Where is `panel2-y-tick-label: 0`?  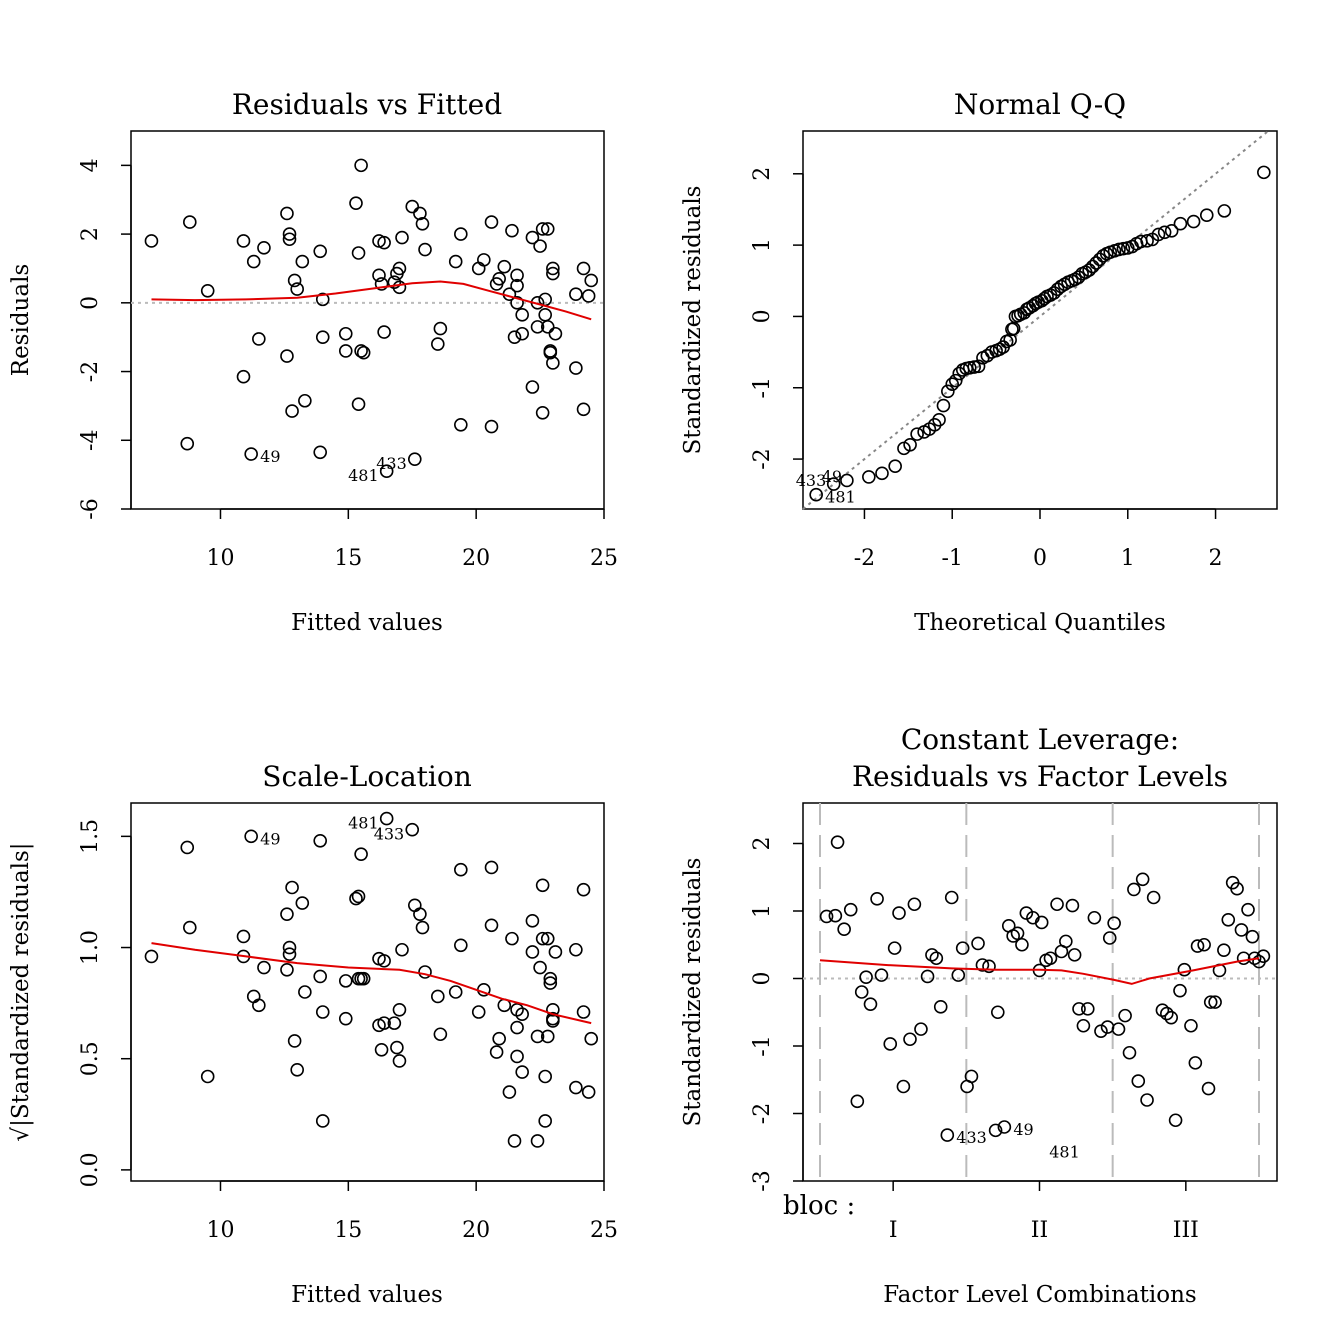 panel2-y-tick-label: 0 is located at coordinates (762, 316).